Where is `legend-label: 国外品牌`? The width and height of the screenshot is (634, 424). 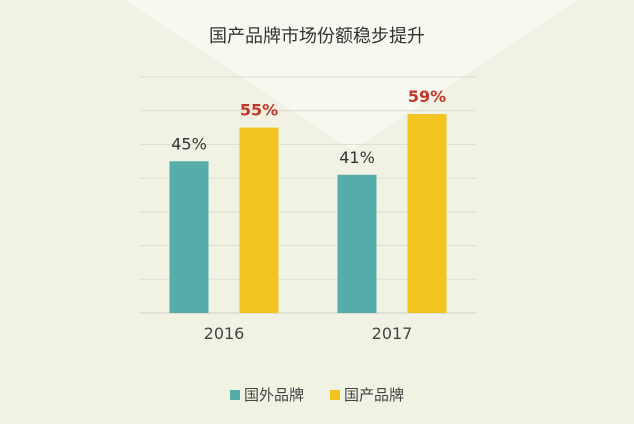
legend-label: 国外品牌 is located at coordinates (273, 395).